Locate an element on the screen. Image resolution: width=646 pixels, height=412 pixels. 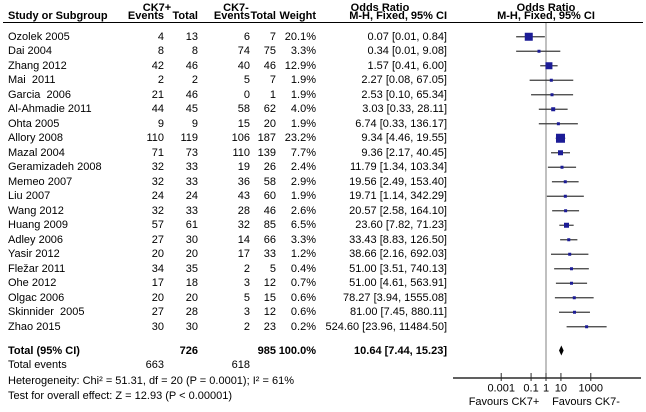
total2-cell: 33 is located at coordinates (269, 254).